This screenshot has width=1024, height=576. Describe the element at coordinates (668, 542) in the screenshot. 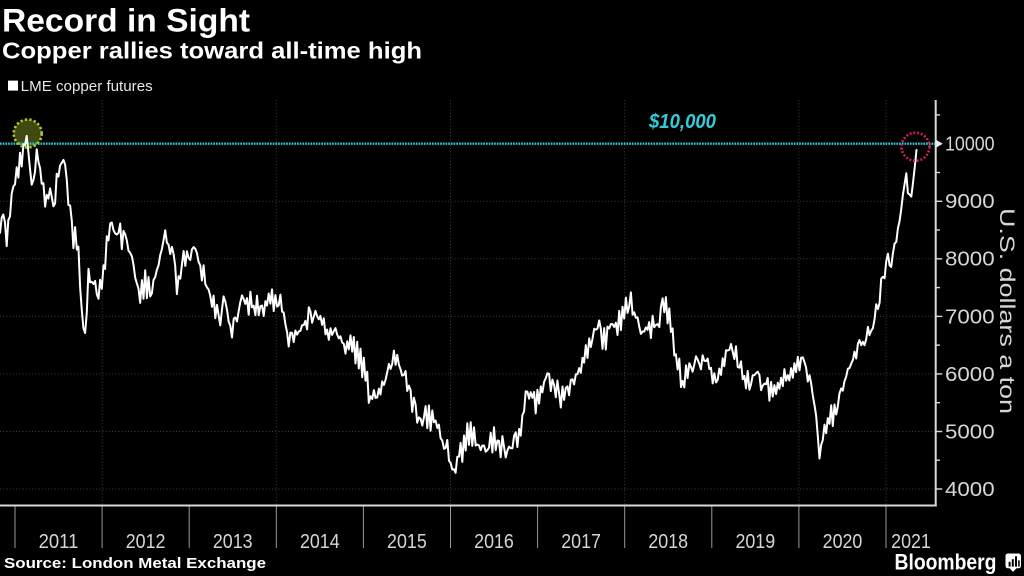

I see `svg-text: 2018` at that location.